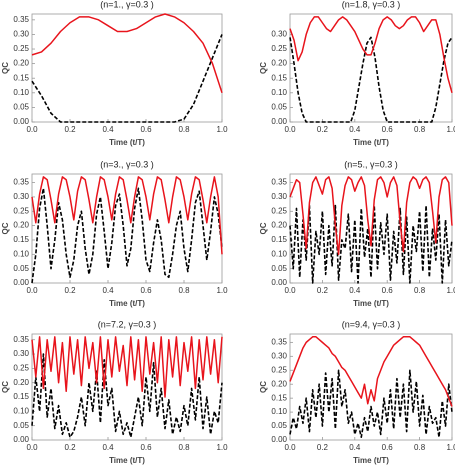 This screenshot has width=455, height=474. I want to click on chart-title: (n=9.4, γ=0.3 ), so click(371, 324).